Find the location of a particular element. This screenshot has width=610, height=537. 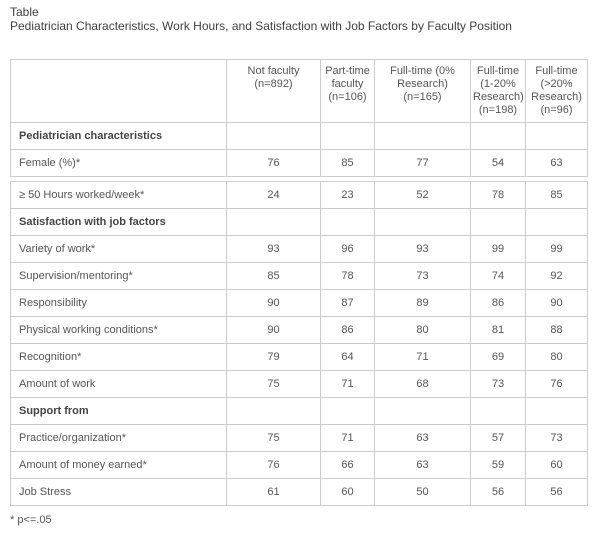

row-label: Variety of work* is located at coordinates (118, 249).